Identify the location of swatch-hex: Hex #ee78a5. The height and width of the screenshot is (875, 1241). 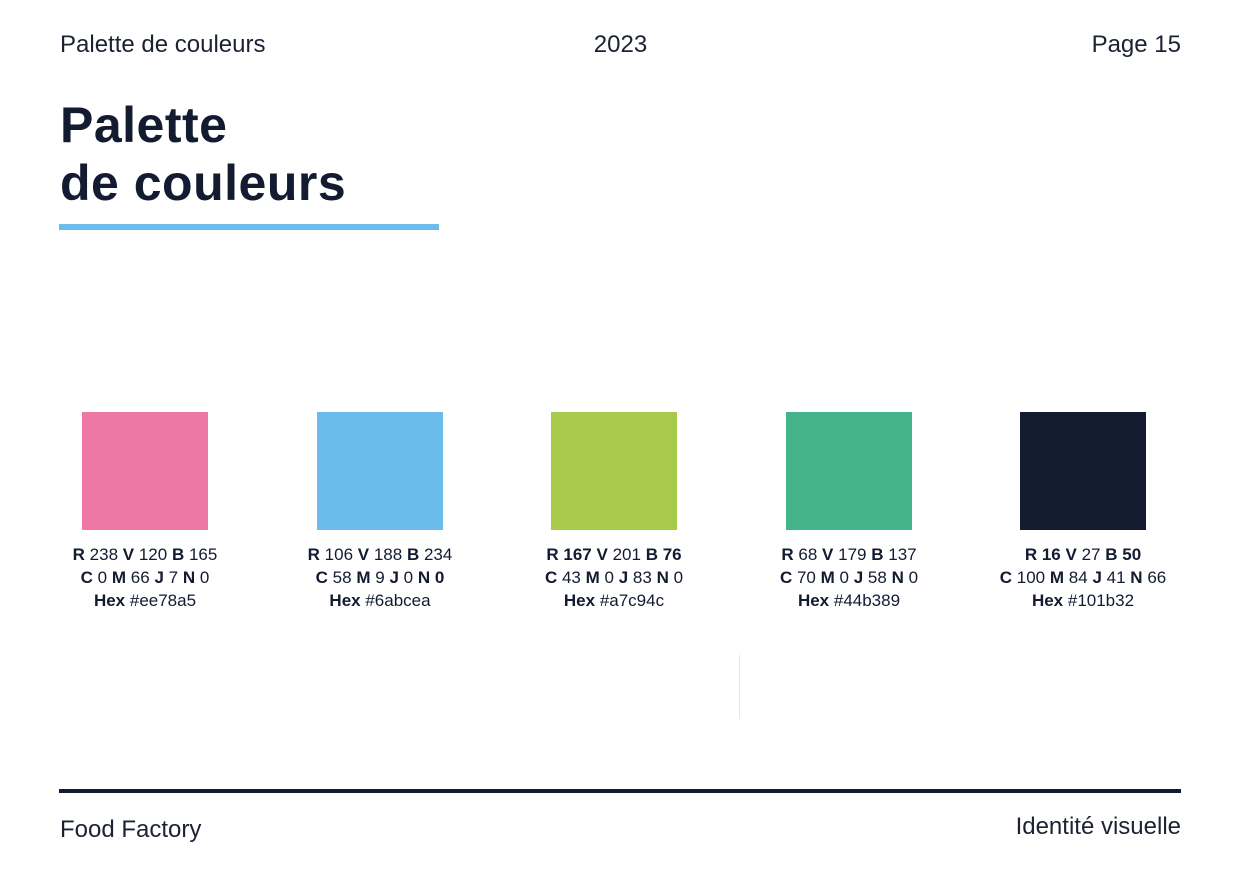
(145, 600).